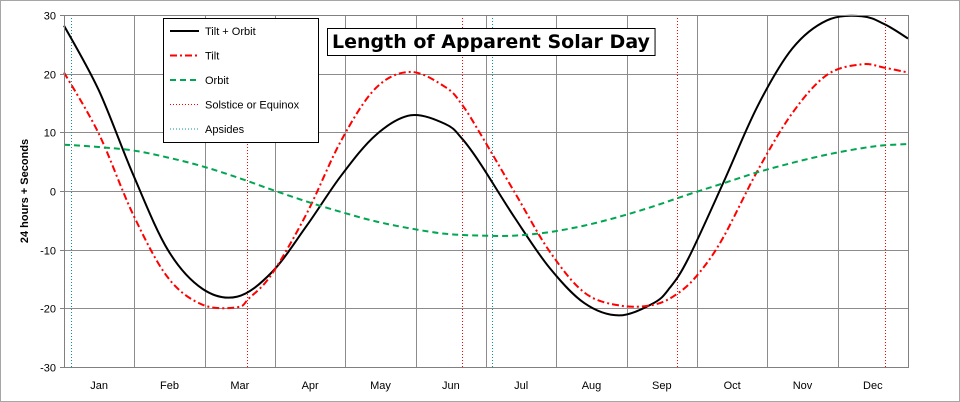  I want to click on y-axis-ticks: -30 -20 -10 0 10 20 30, so click(52, 193).